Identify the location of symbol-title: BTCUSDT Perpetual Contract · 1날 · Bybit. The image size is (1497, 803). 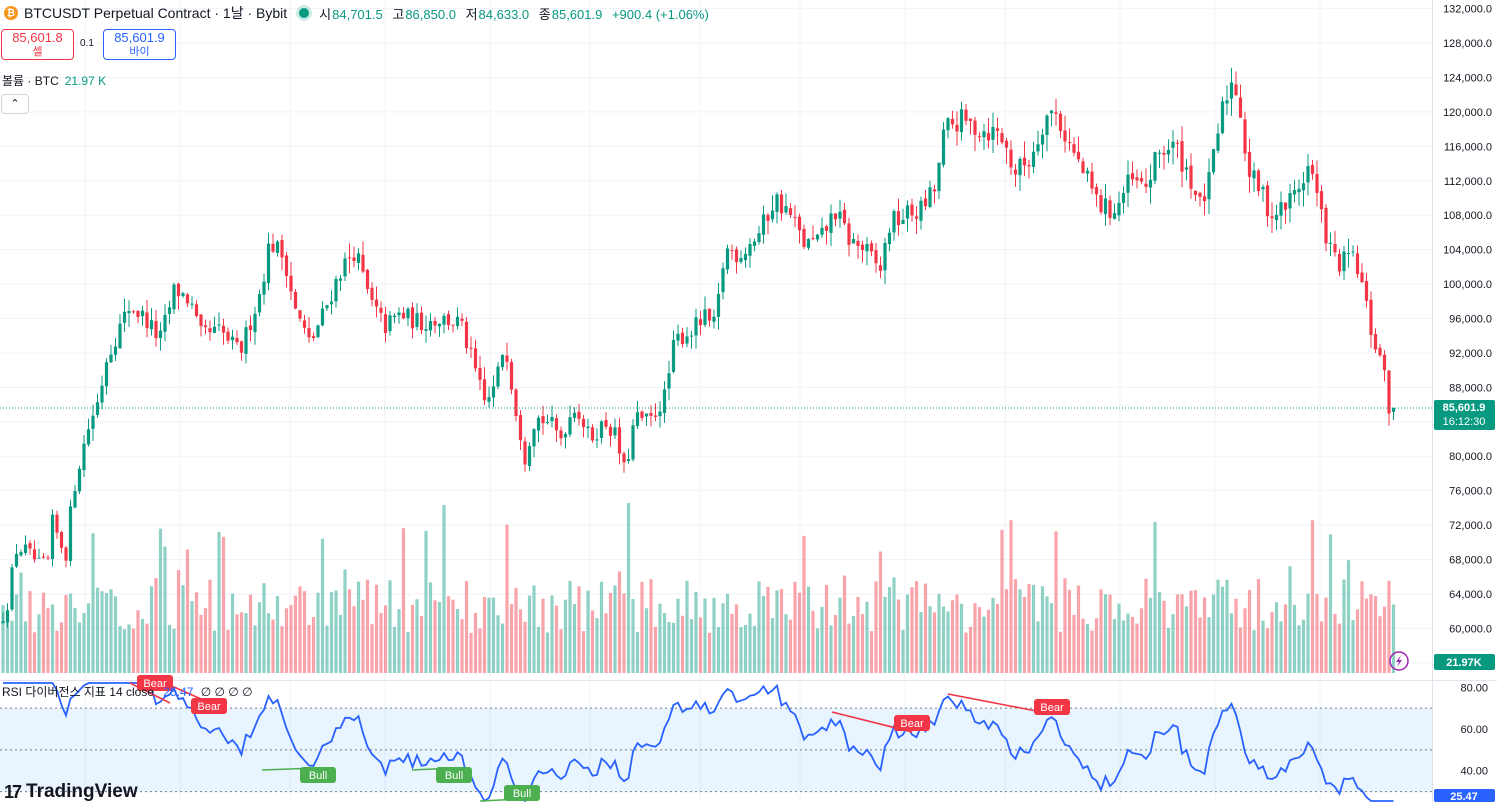
(156, 13).